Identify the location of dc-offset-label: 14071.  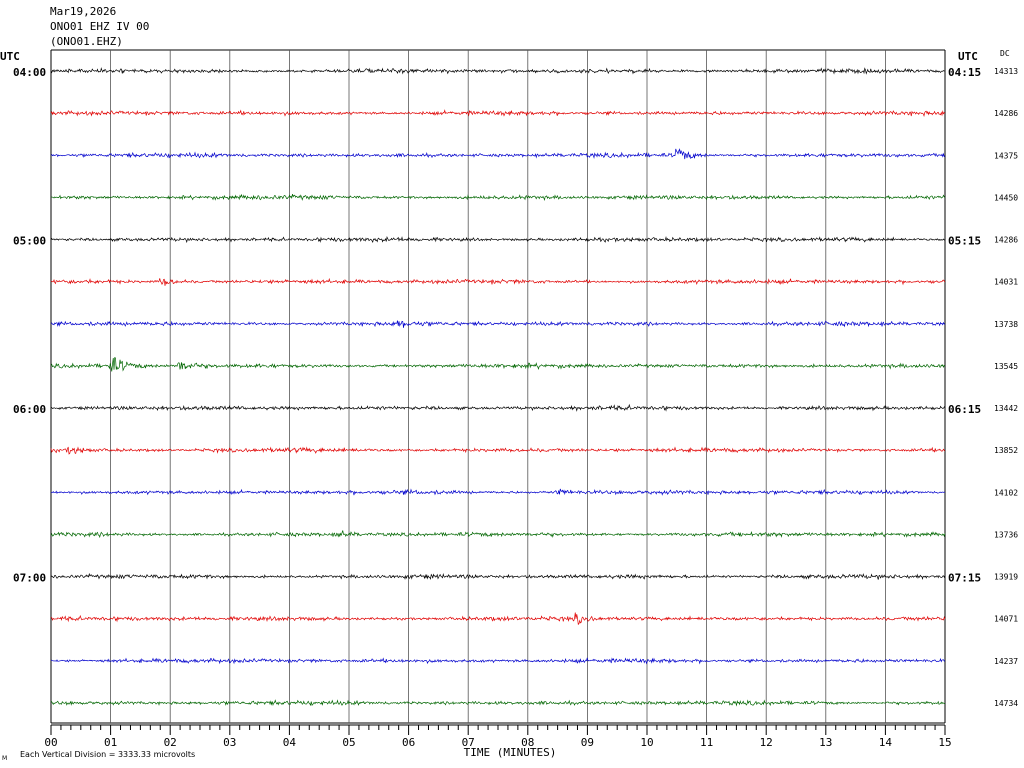
(1006, 619).